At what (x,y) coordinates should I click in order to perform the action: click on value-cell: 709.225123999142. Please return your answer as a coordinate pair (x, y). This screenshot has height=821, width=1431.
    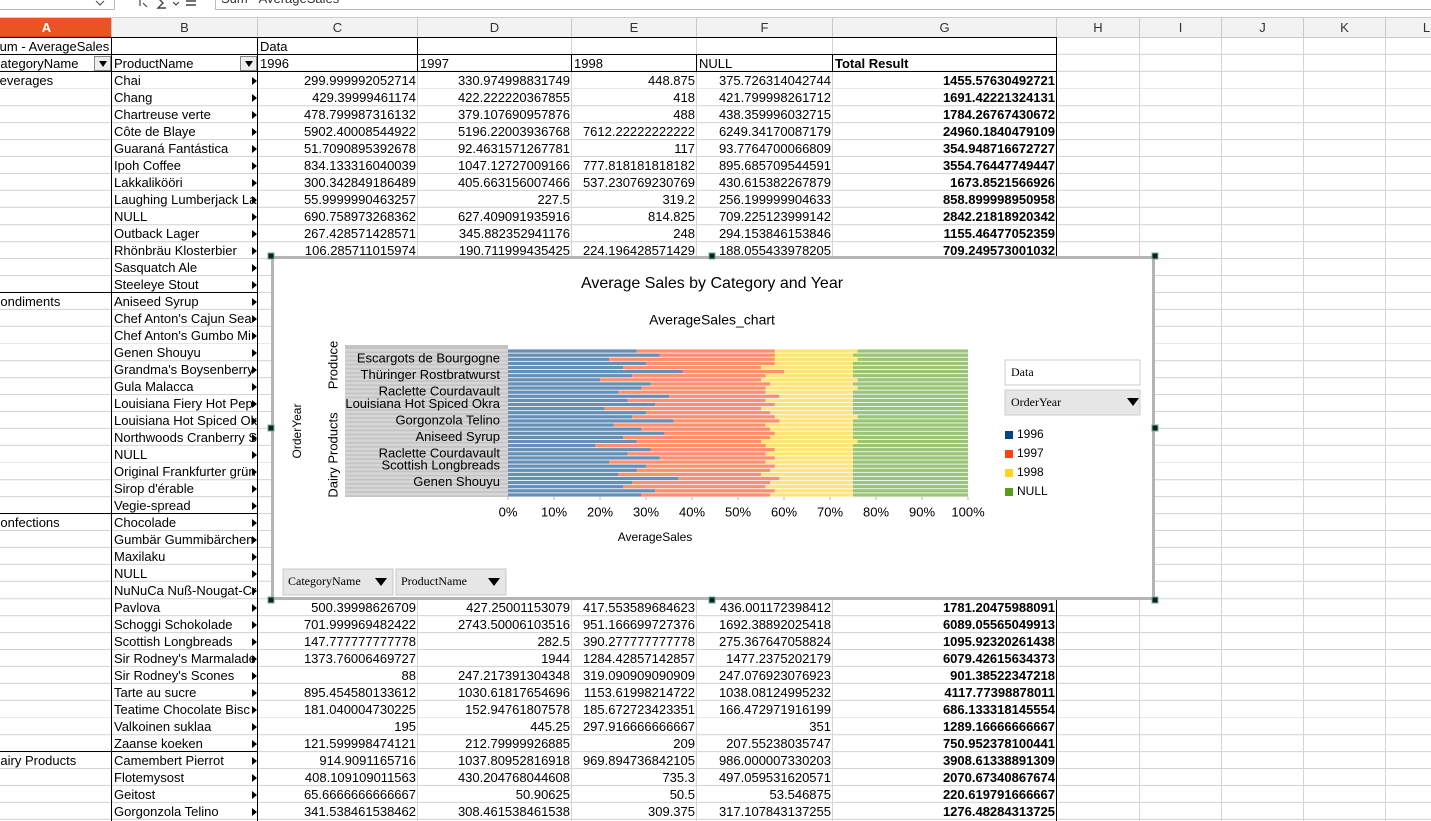
    Looking at the image, I should click on (774, 216).